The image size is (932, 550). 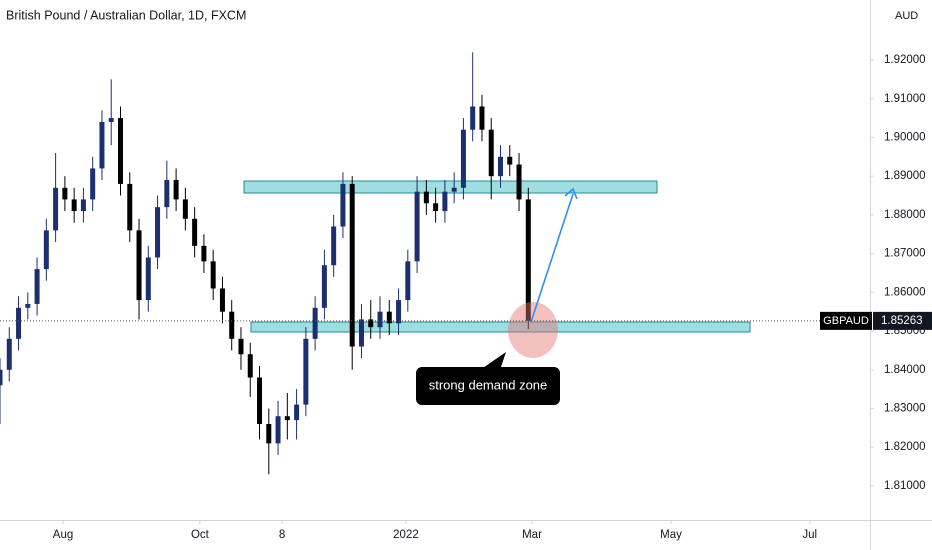 I want to click on supply-zone, so click(x=450, y=187).